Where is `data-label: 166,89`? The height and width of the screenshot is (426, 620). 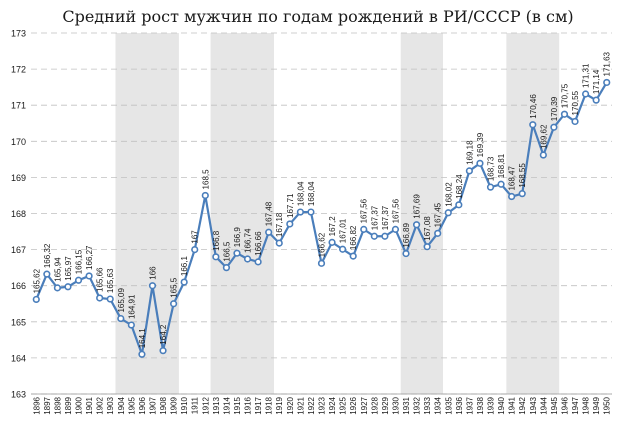 data-label: 166,89 is located at coordinates (406, 235).